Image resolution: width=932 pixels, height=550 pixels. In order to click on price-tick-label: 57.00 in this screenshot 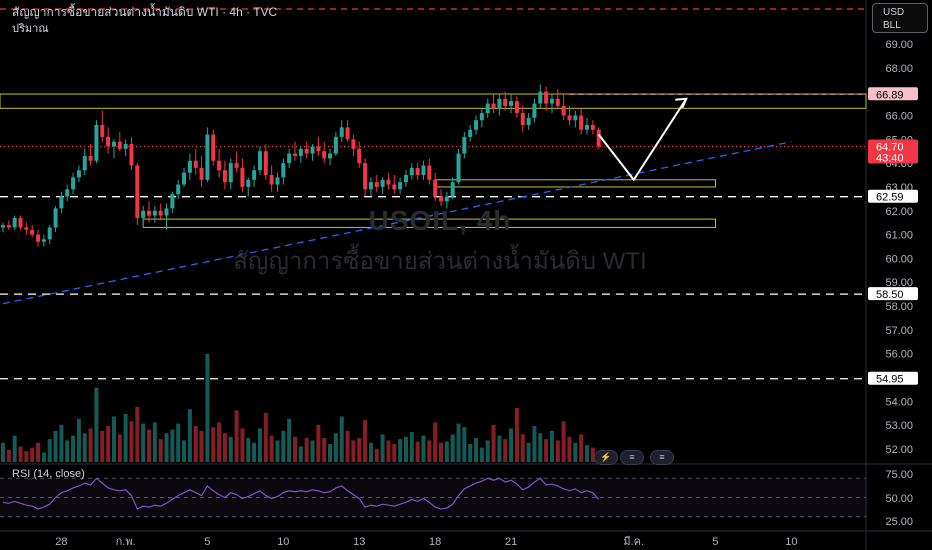, I will do `click(899, 331)`.